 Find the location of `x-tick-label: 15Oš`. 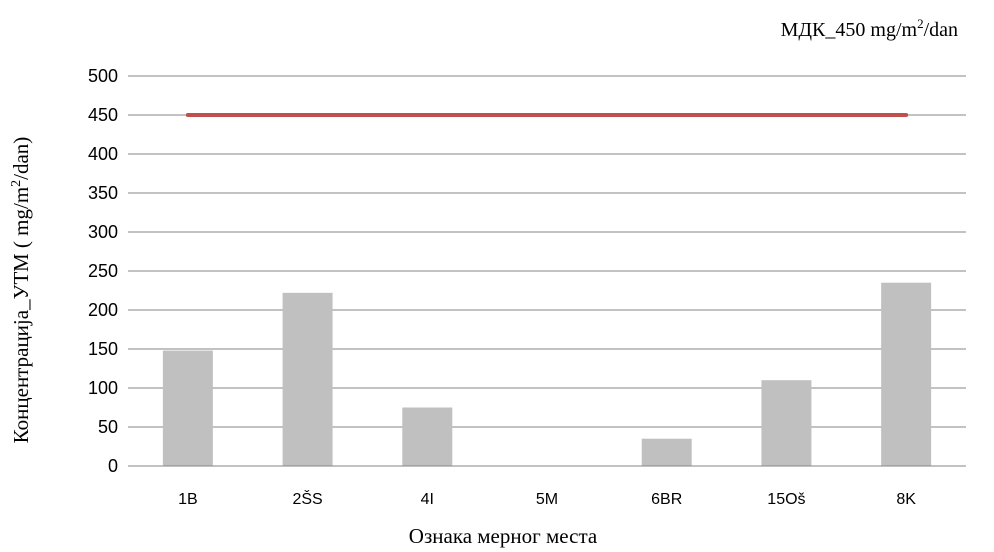

x-tick-label: 15Oš is located at coordinates (786, 499).